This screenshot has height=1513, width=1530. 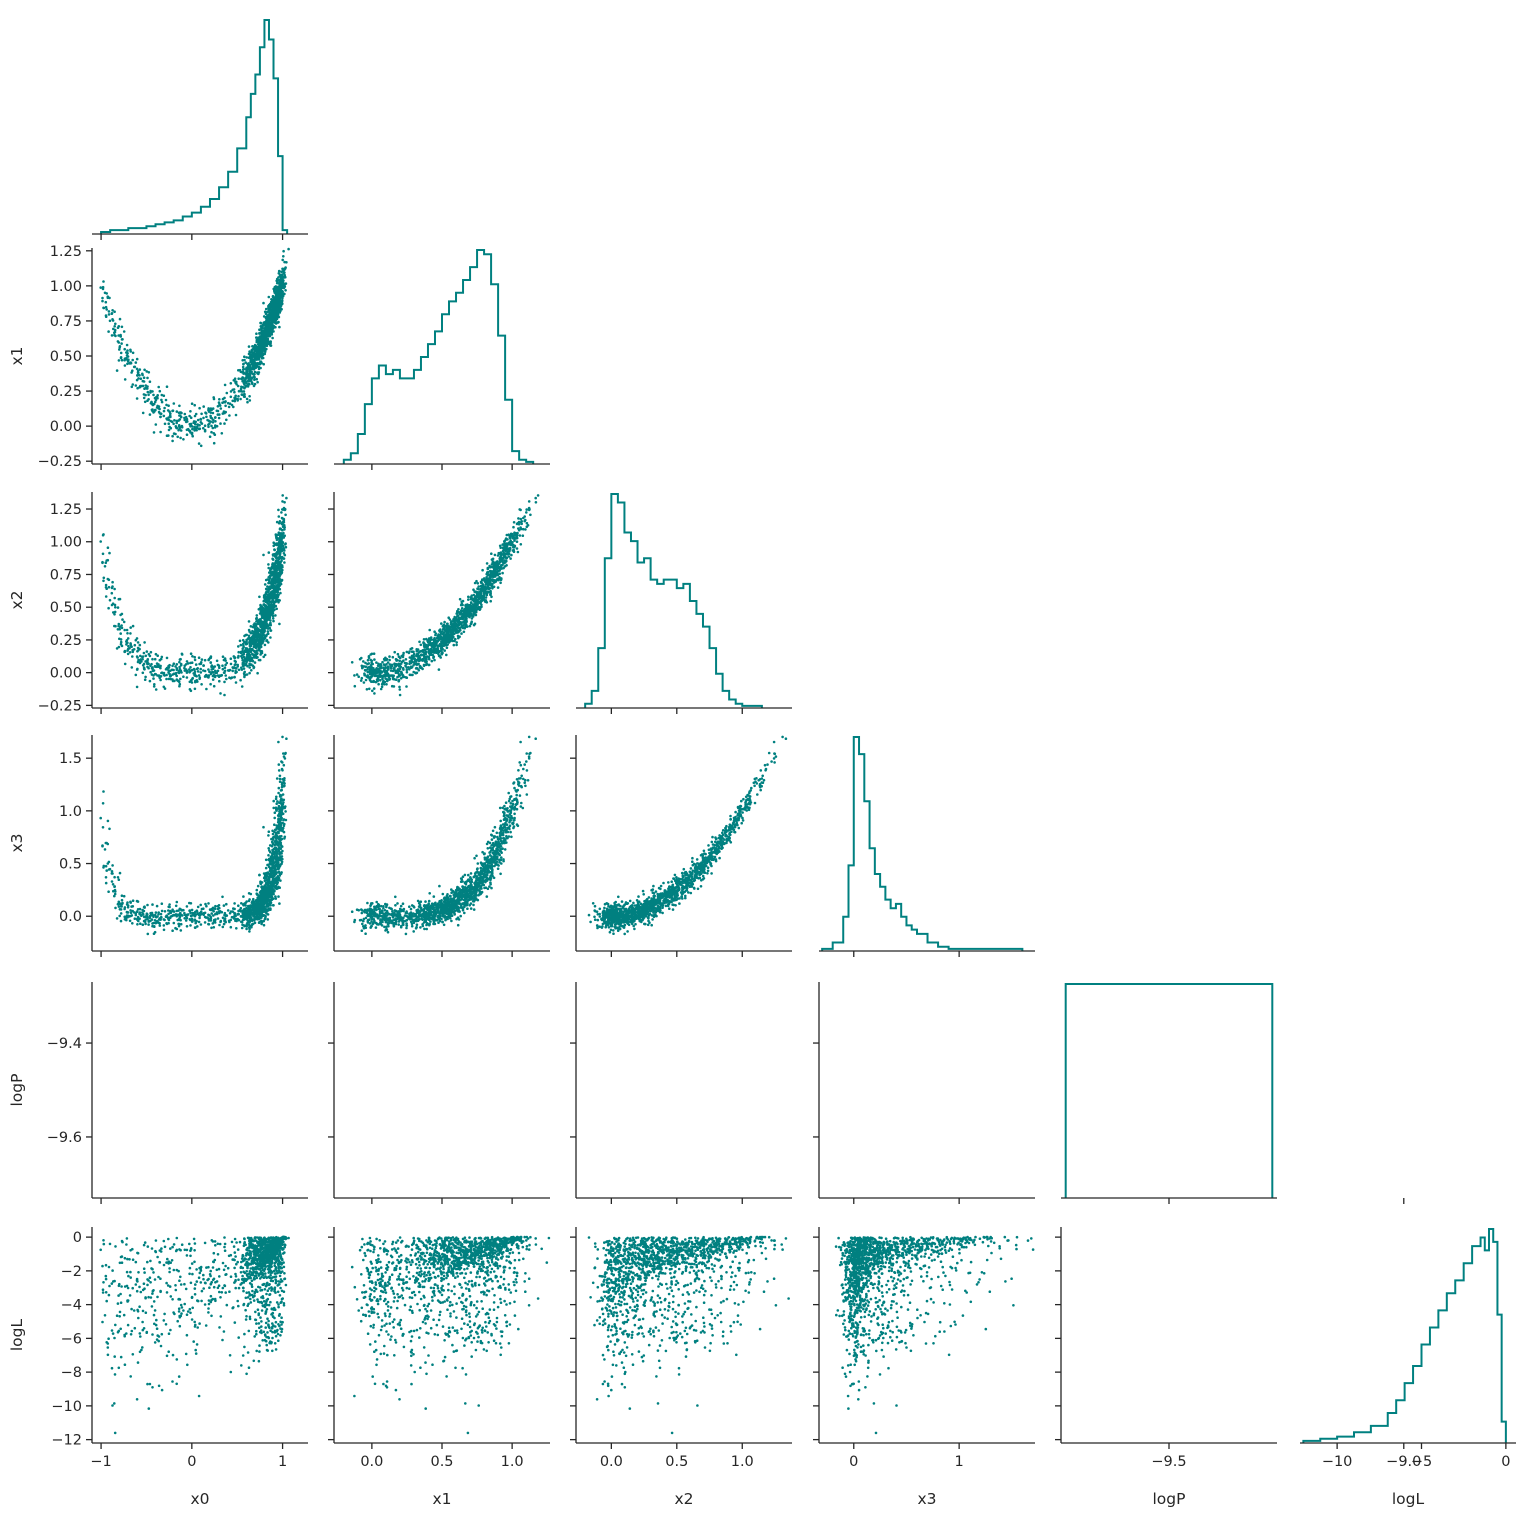 What do you see at coordinates (66, 575) in the screenshot?
I see `y-tick-label: 0.75` at bounding box center [66, 575].